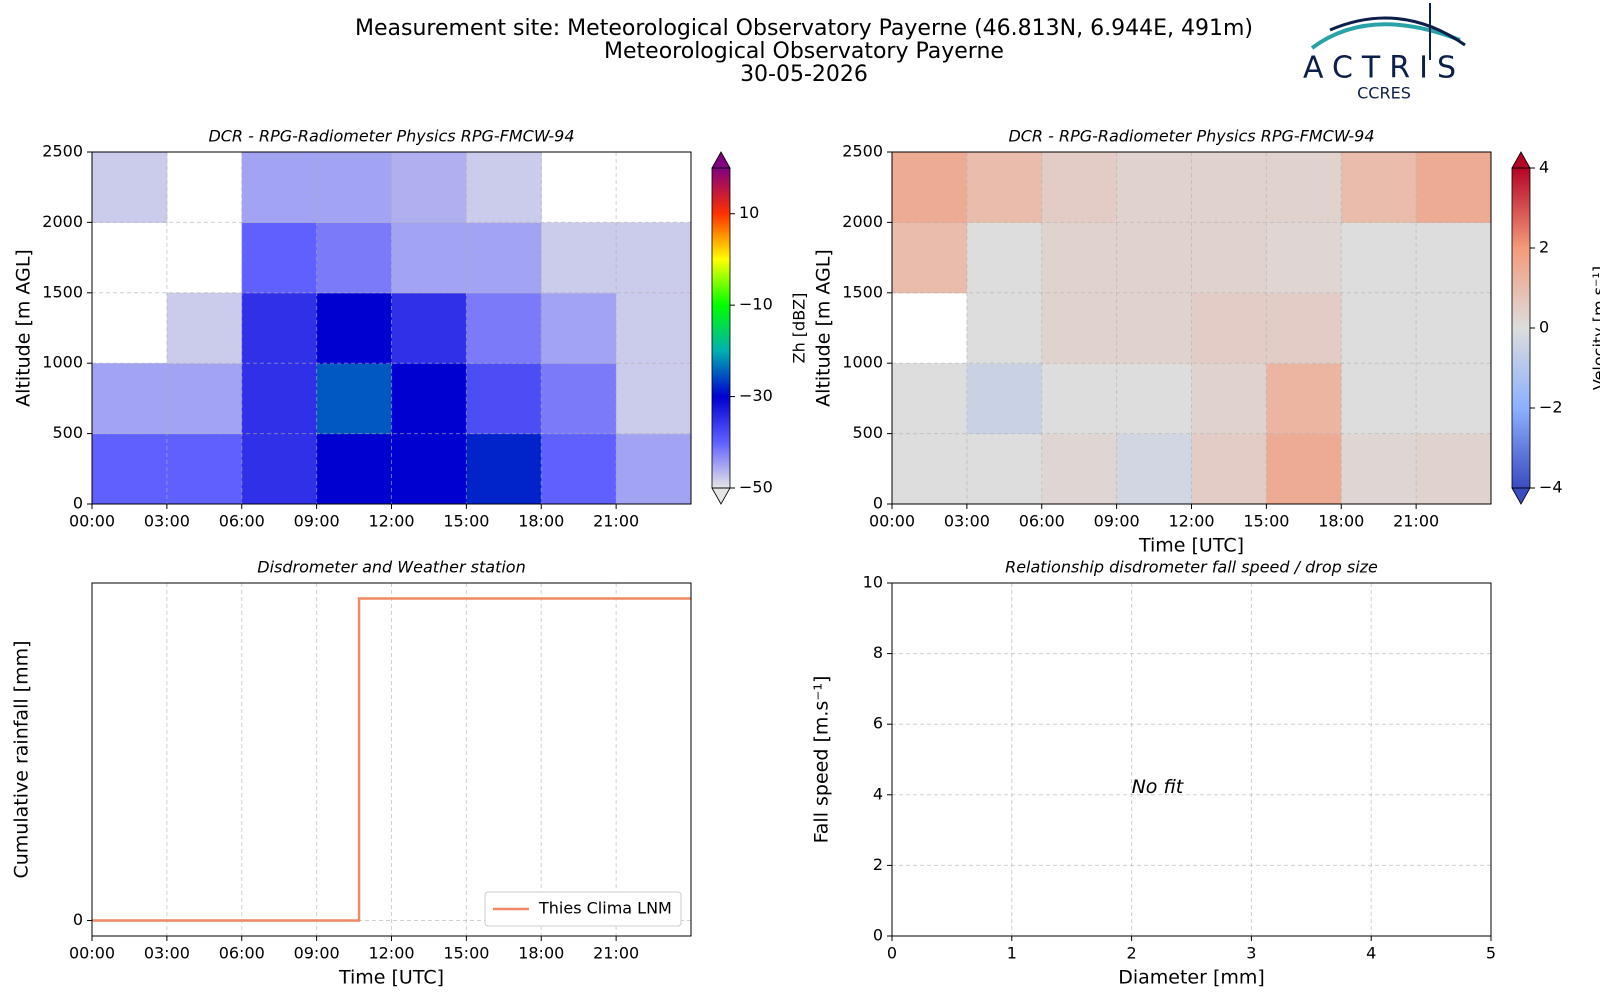 This screenshot has height=1000, width=1600. Describe the element at coordinates (749, 212) in the screenshot. I see `colorbar-tick-label: 10` at that location.